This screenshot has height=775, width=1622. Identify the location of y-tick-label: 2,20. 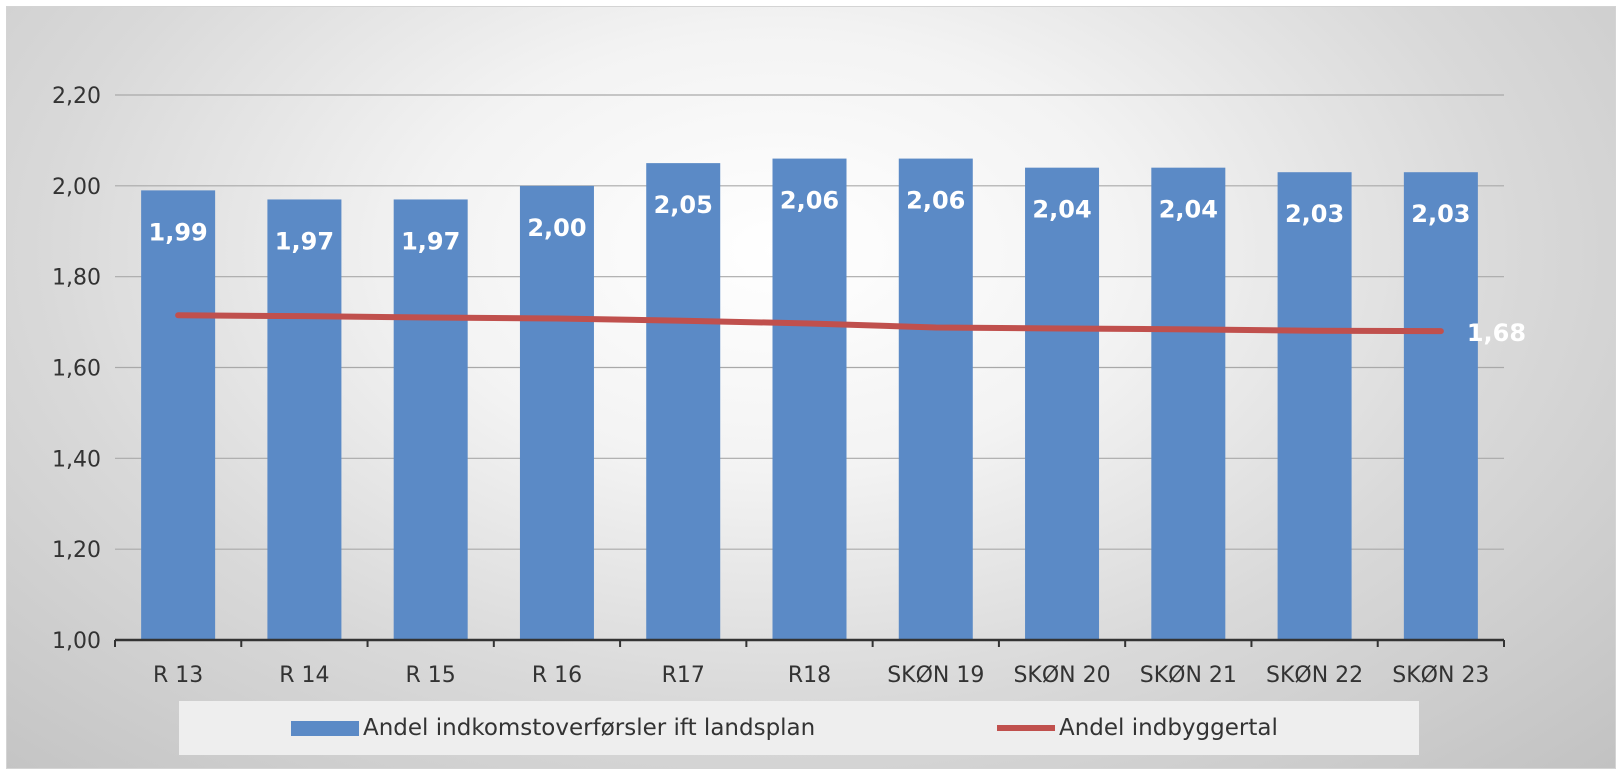
(76, 96).